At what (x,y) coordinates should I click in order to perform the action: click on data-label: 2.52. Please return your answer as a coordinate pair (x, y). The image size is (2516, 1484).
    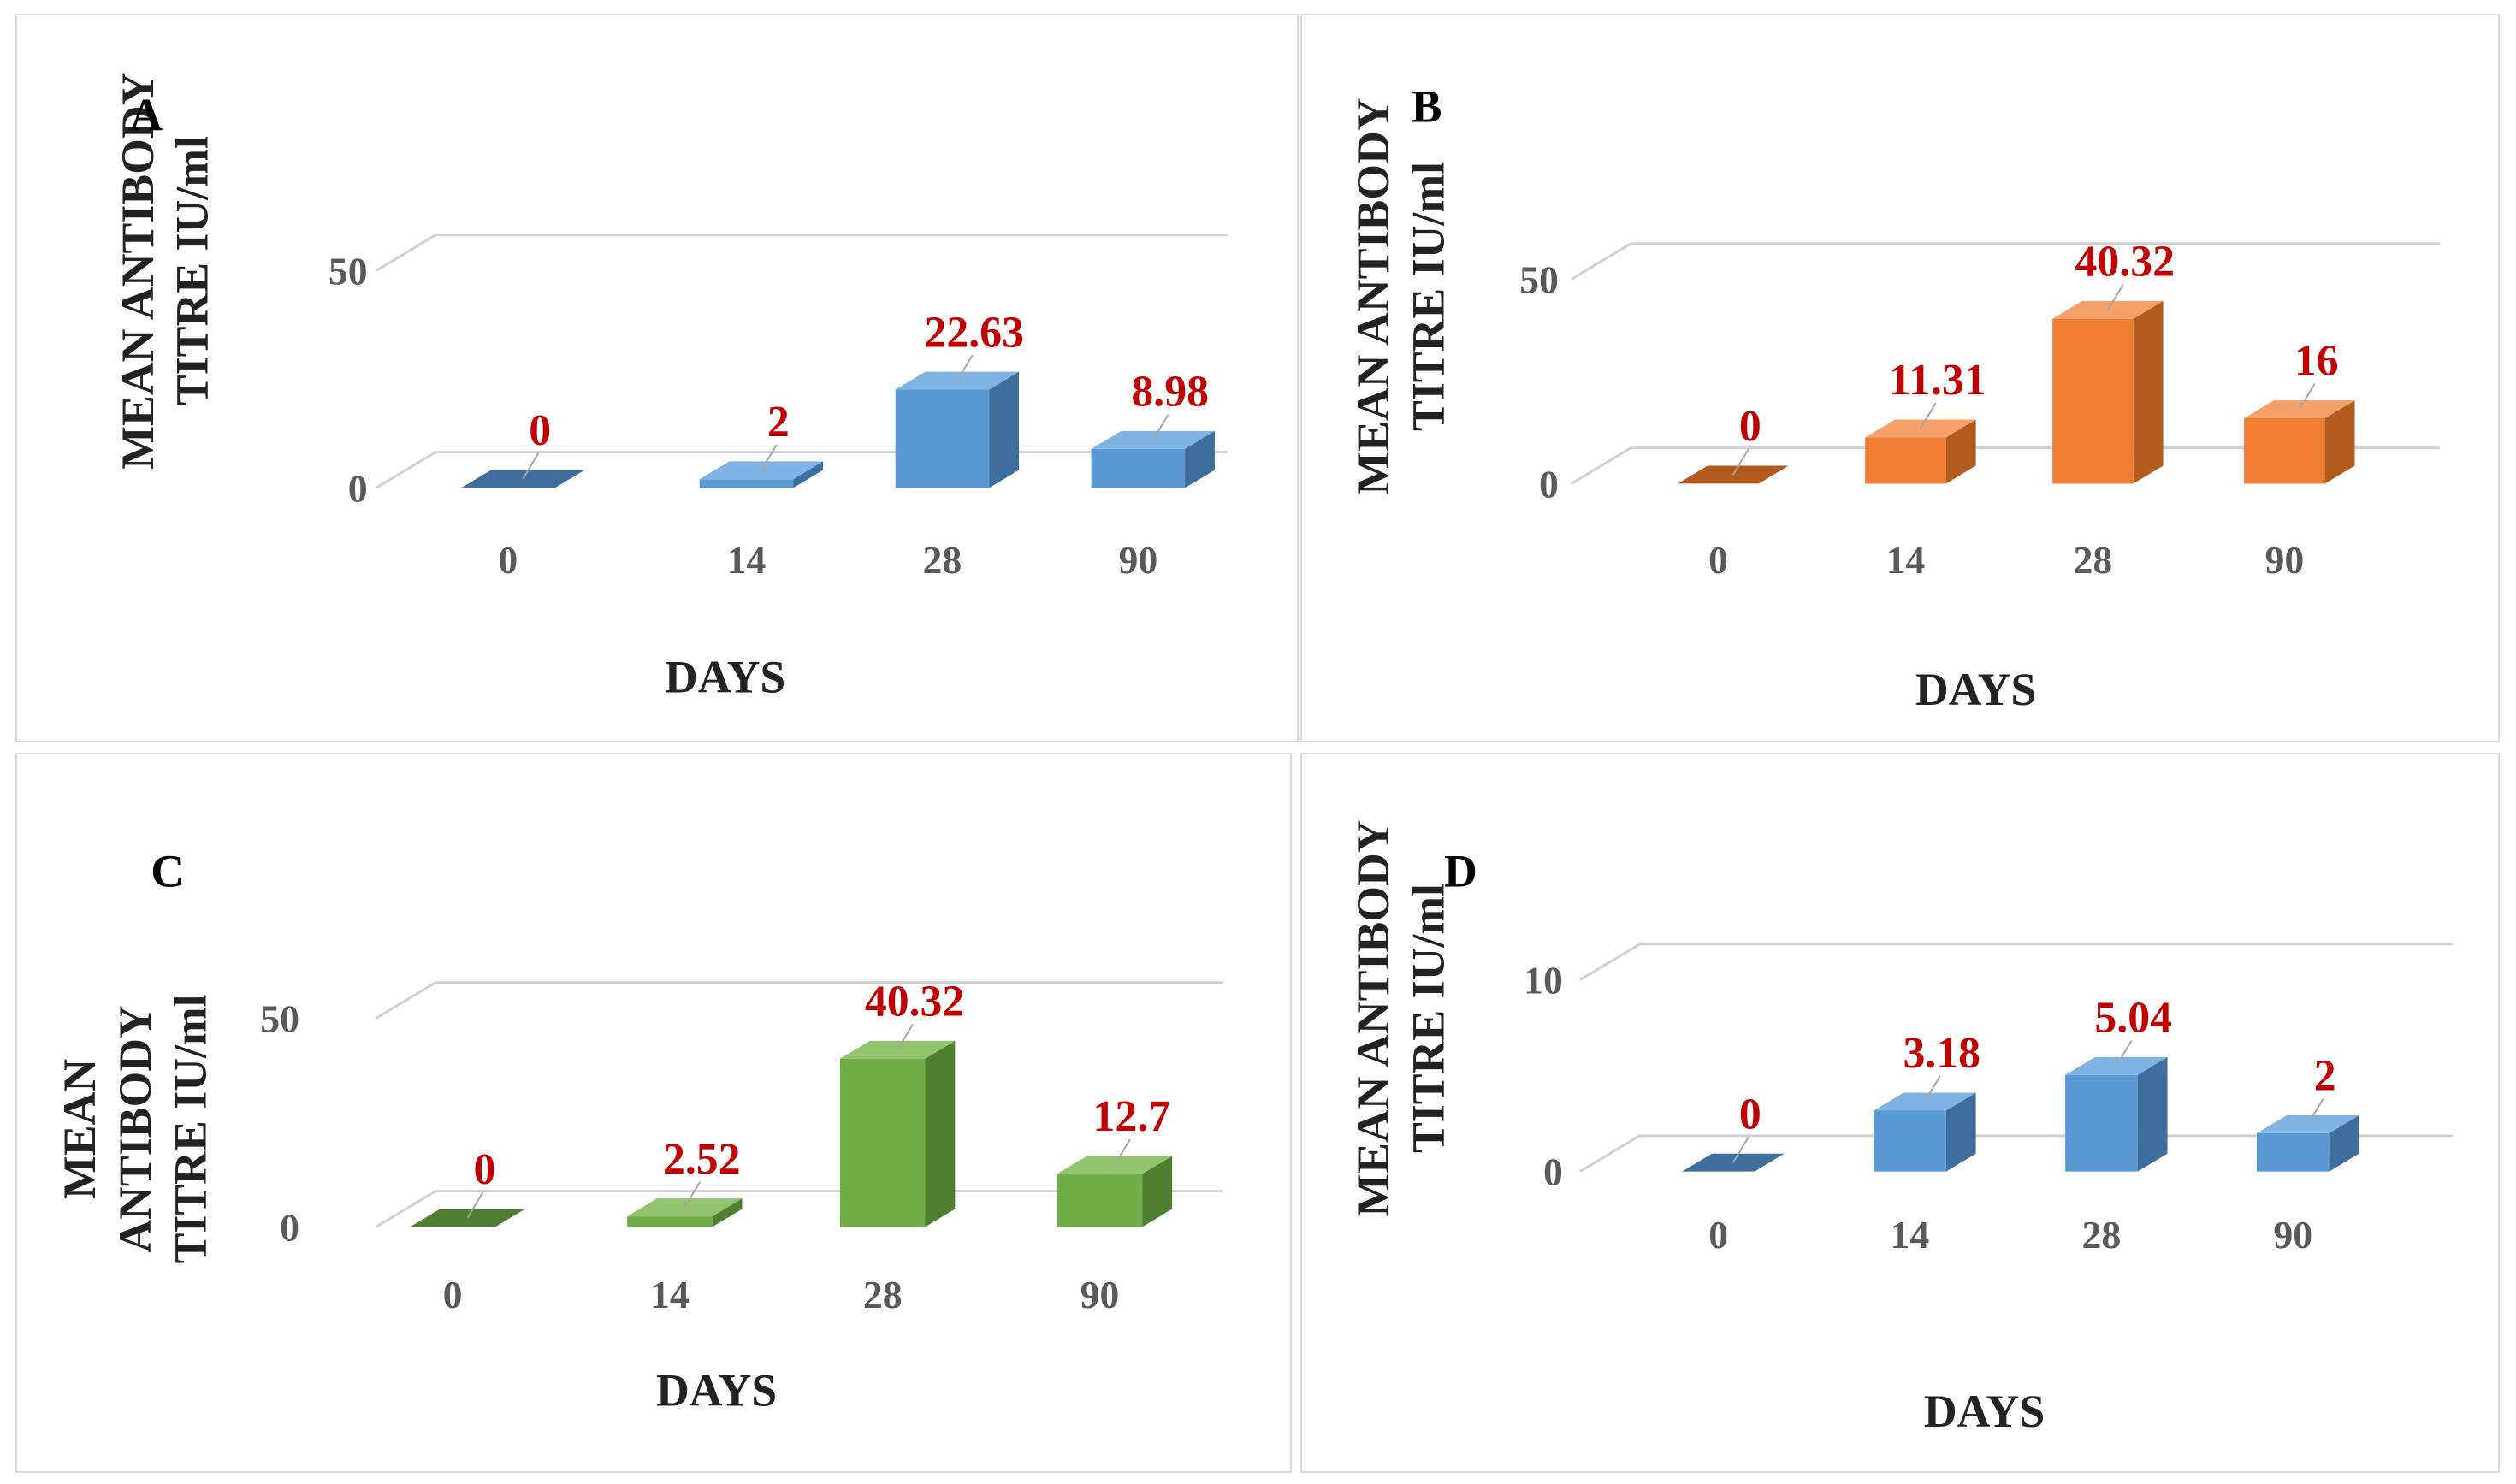
    Looking at the image, I should click on (702, 1159).